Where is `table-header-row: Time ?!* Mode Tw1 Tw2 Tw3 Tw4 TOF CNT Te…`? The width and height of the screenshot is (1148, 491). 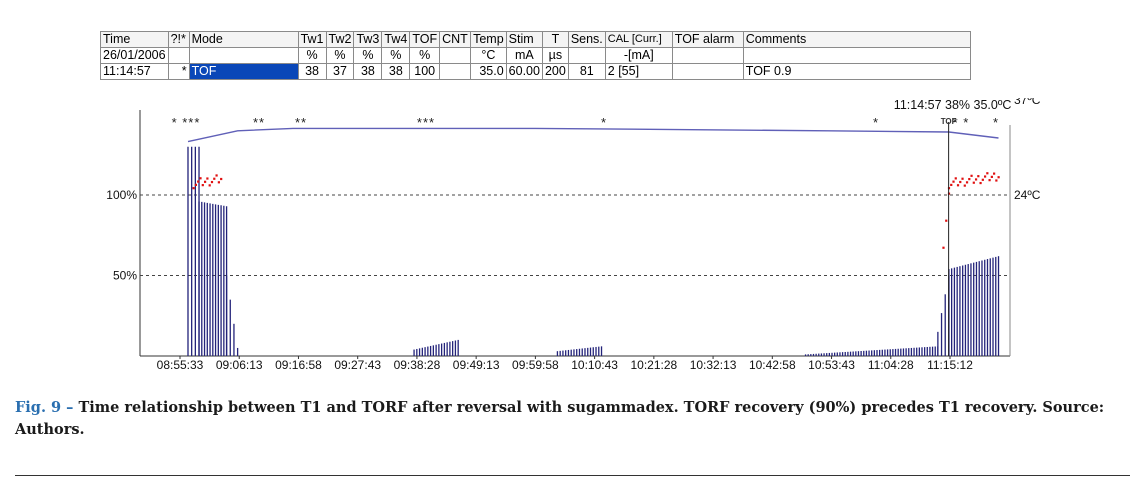
table-header-row: Time ?!* Mode Tw1 Tw2 Tw3 Tw4 TOF CNT Te… is located at coordinates (535, 39).